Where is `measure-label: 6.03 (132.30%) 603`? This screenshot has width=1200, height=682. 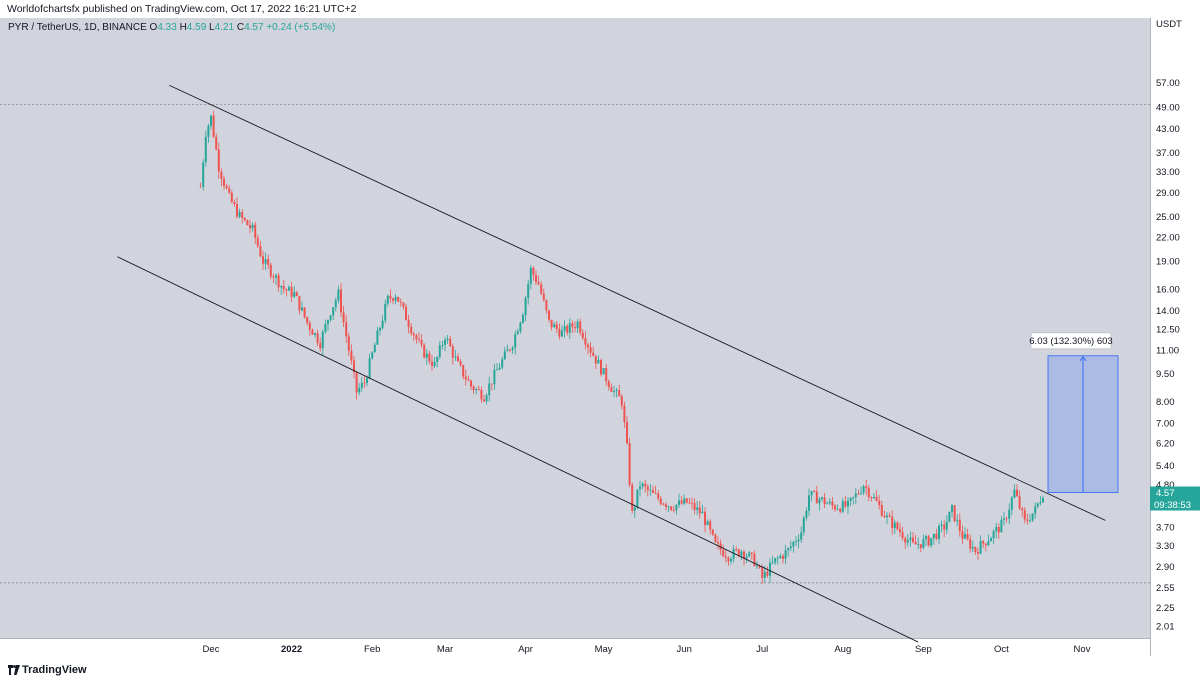
measure-label: 6.03 (132.30%) 603 is located at coordinates (1070, 341).